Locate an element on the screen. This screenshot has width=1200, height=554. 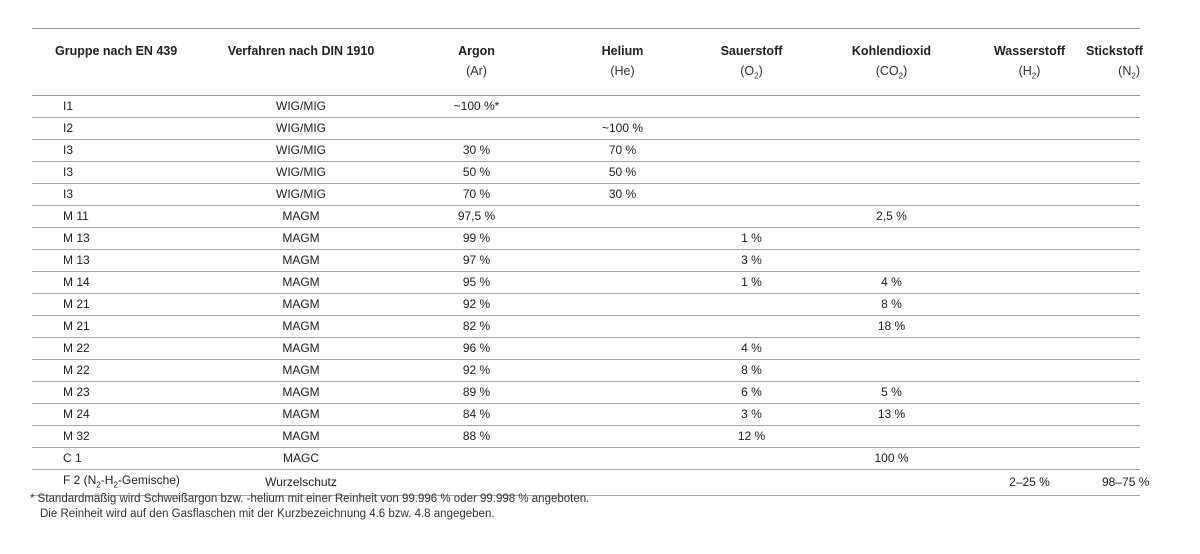
table-row: M 21 MAGM 82 % 18 % is located at coordinates (586, 326).